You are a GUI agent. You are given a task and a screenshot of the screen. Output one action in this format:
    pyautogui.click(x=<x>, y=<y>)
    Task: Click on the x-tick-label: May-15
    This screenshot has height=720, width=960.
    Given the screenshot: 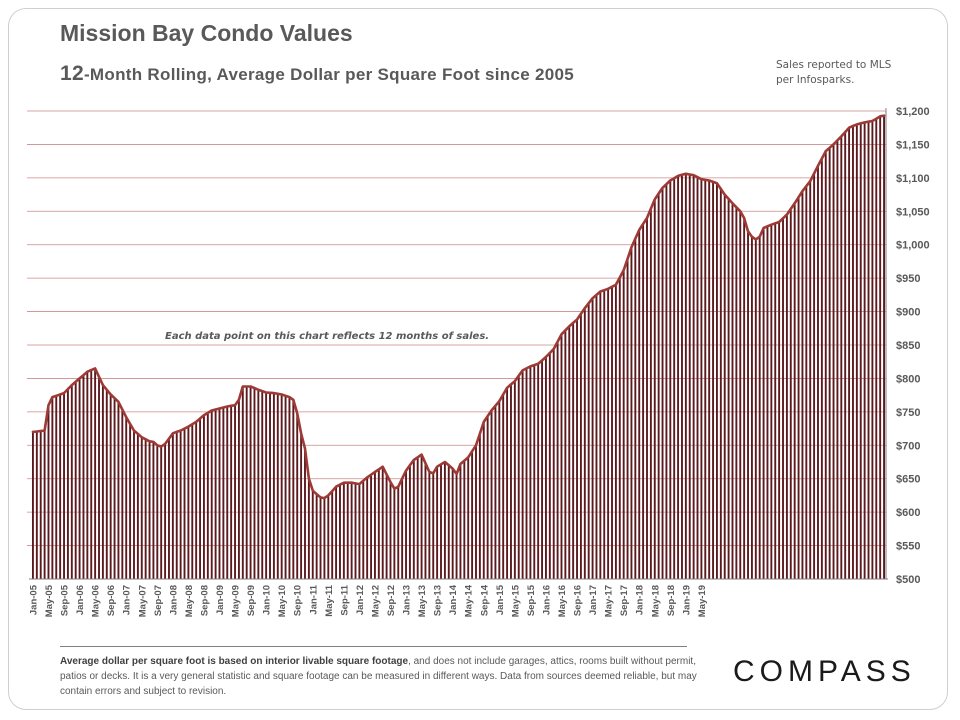 What is the action you would take?
    pyautogui.click(x=515, y=600)
    